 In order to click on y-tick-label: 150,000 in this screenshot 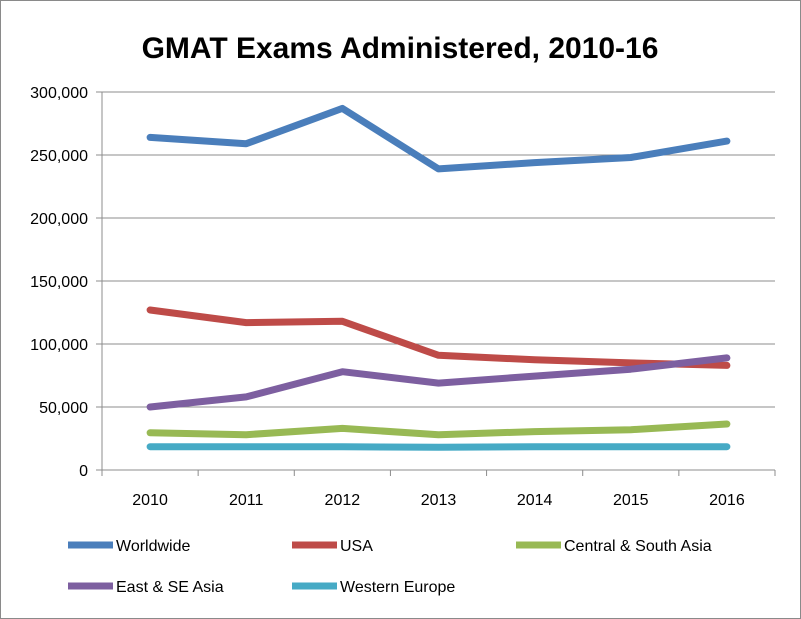, I will do `click(59, 282)`.